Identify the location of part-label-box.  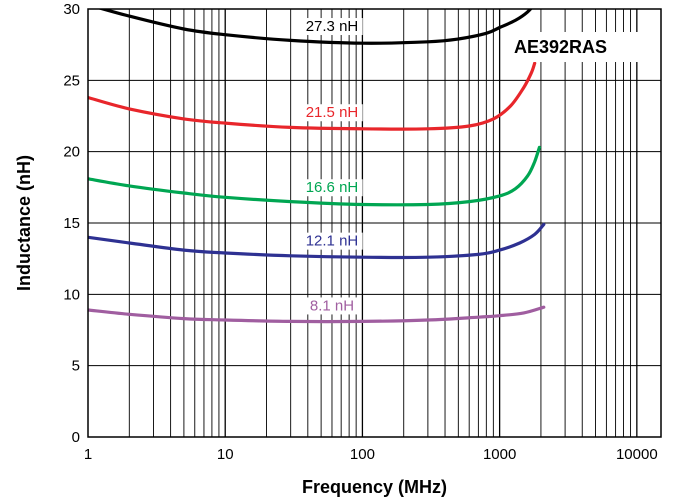
(578, 47).